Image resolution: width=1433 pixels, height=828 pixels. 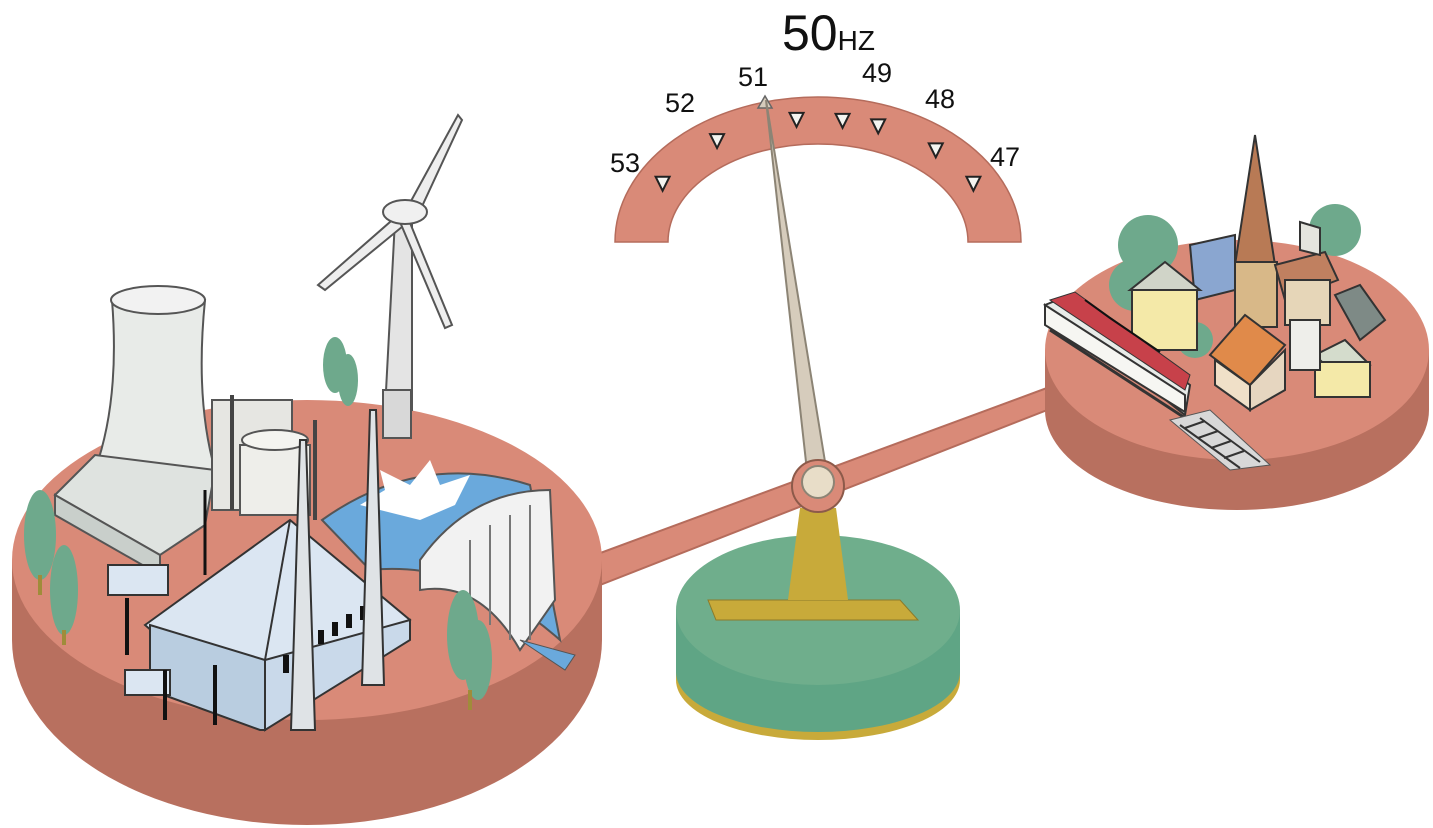 I want to click on frequency-needle, so click(x=797, y=290).